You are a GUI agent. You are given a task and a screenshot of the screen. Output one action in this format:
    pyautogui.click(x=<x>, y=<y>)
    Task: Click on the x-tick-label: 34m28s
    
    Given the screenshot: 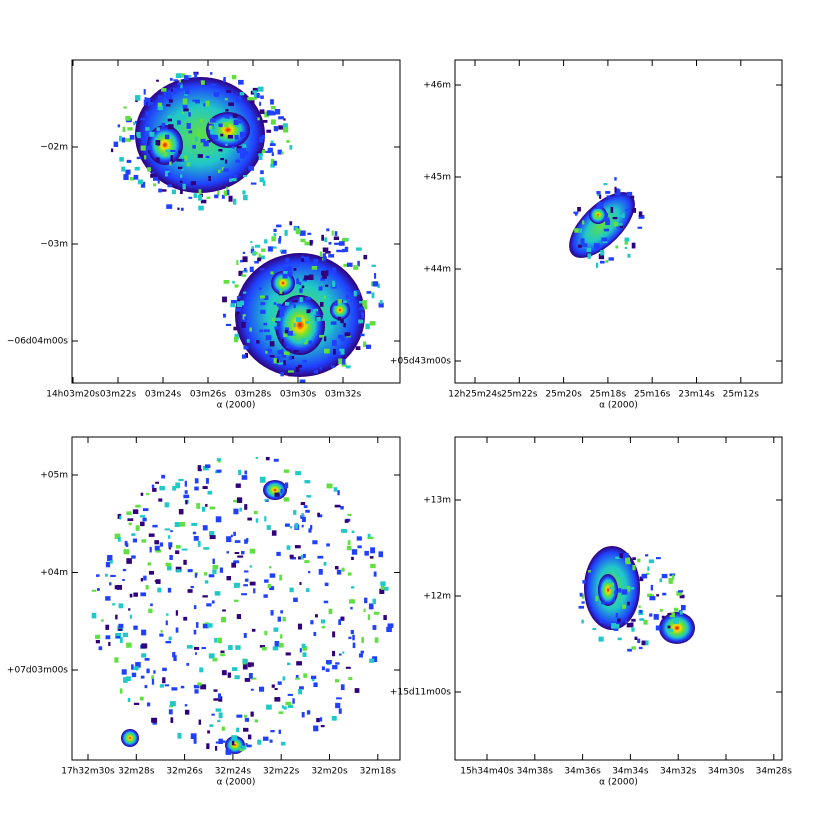 What is the action you would take?
    pyautogui.click(x=774, y=772)
    